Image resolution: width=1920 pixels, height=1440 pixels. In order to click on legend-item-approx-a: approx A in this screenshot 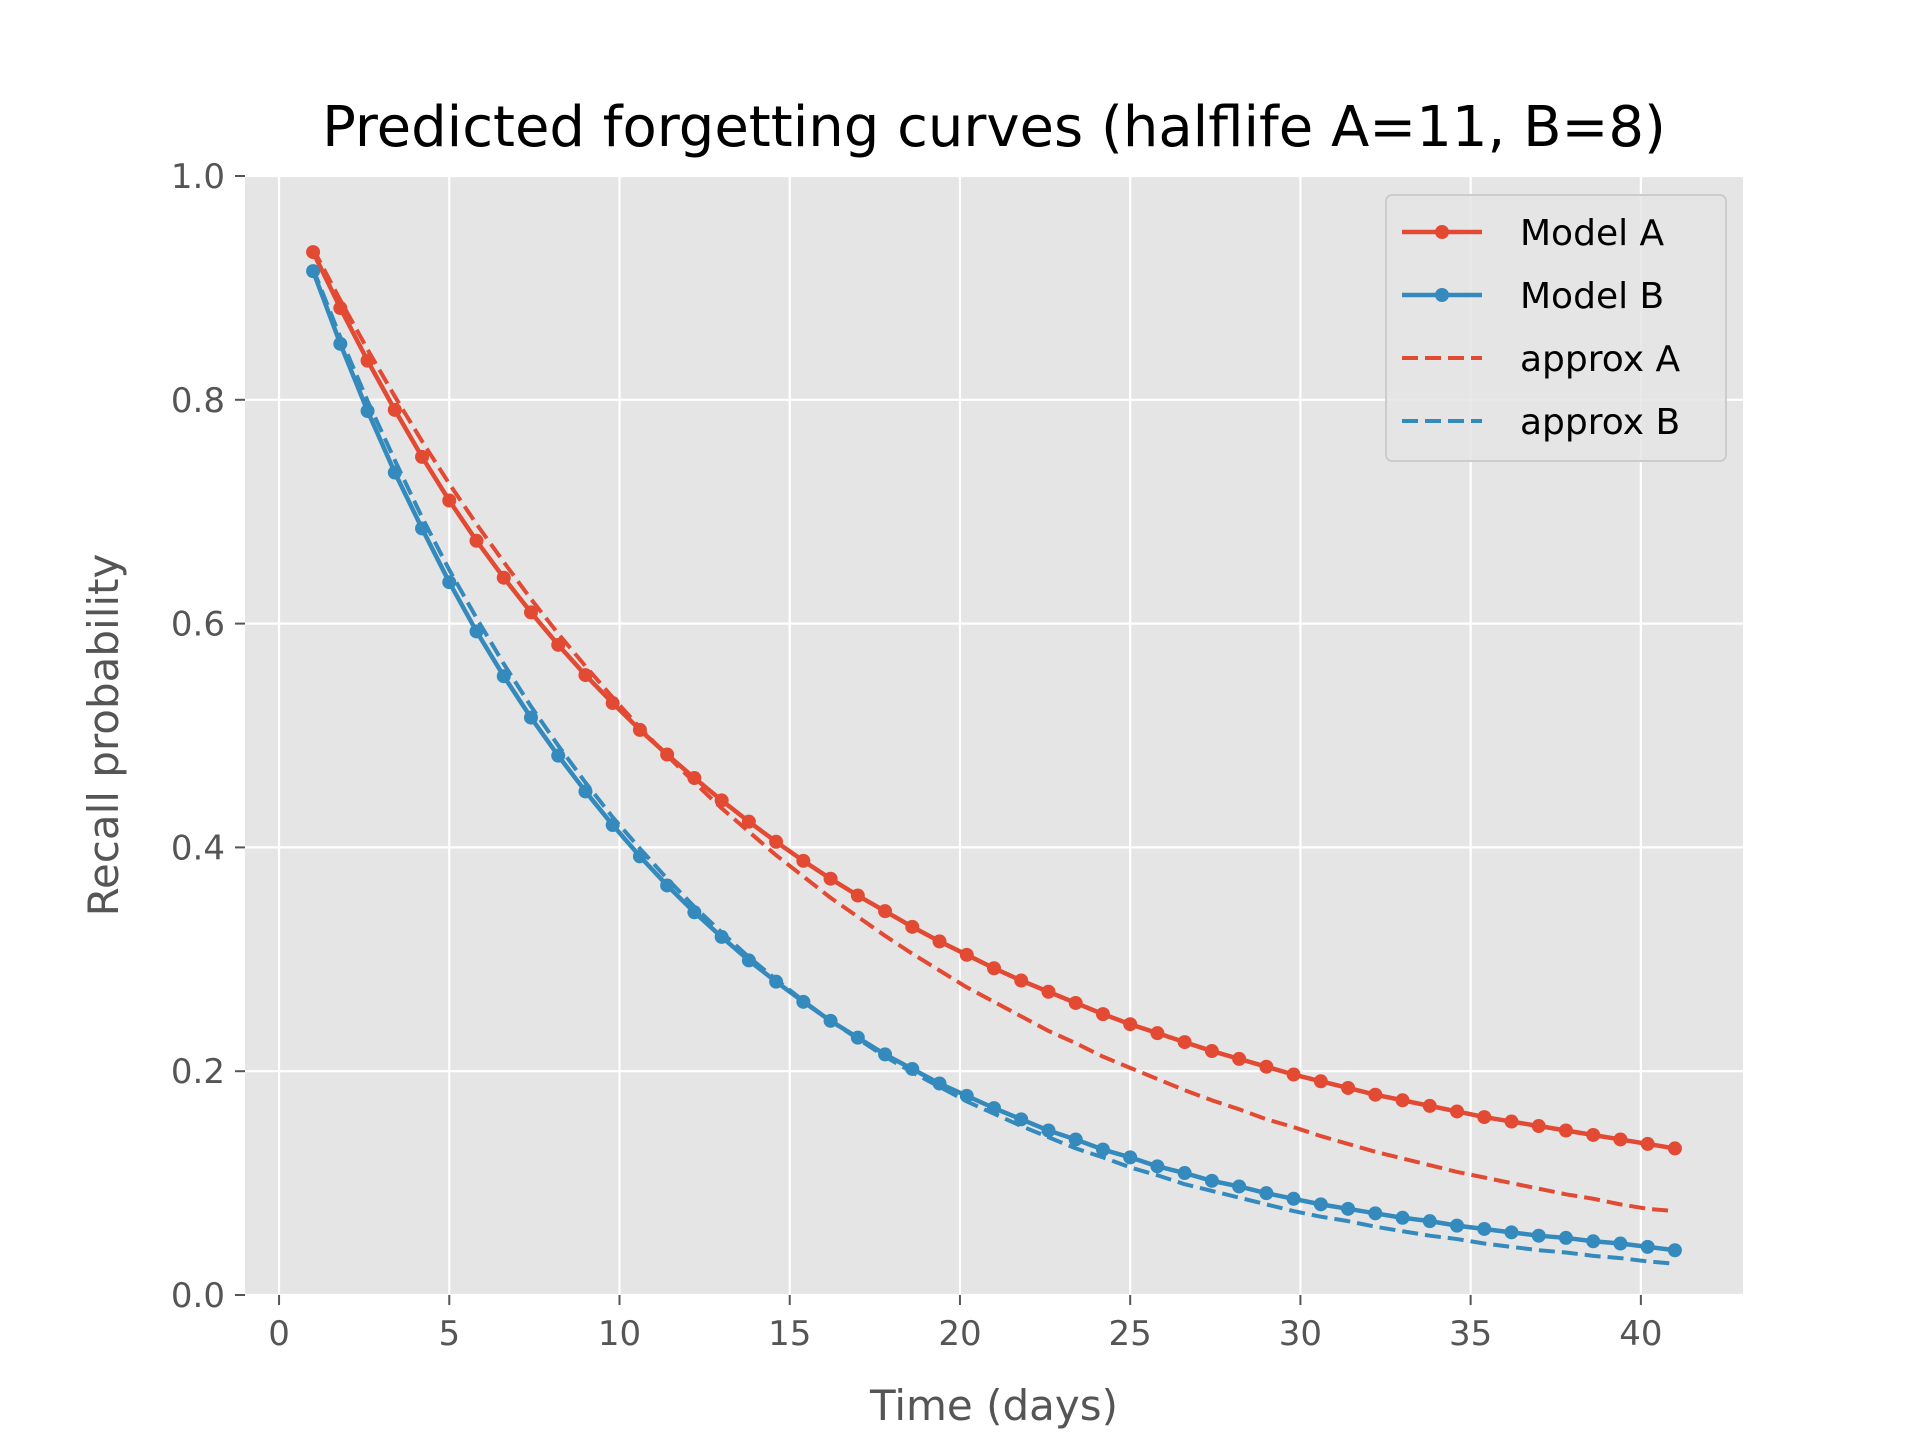, I will do `click(1541, 359)`.